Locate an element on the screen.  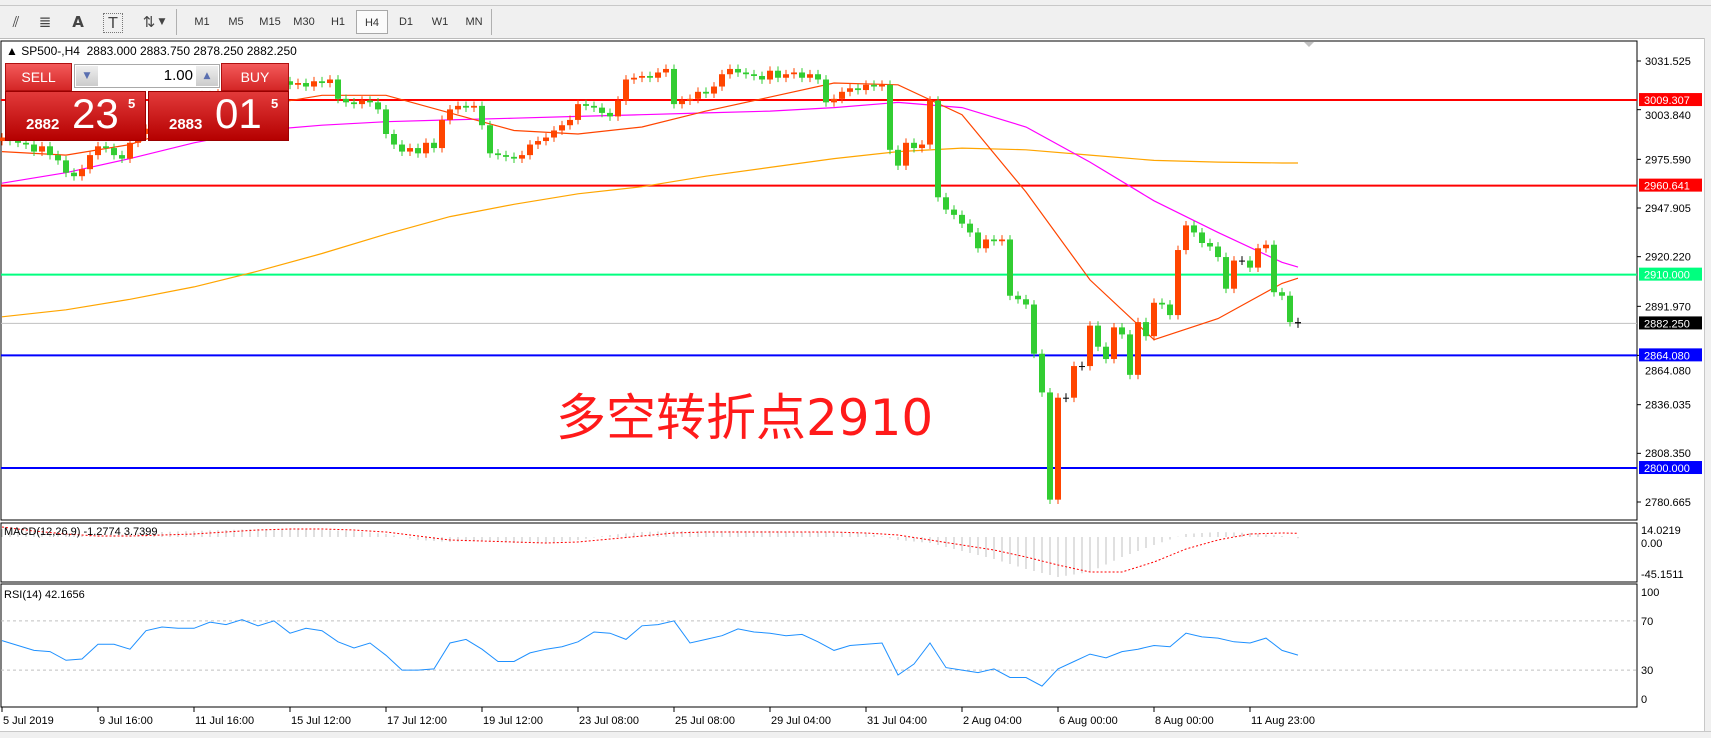
period-mn: MN is located at coordinates (474, 22).